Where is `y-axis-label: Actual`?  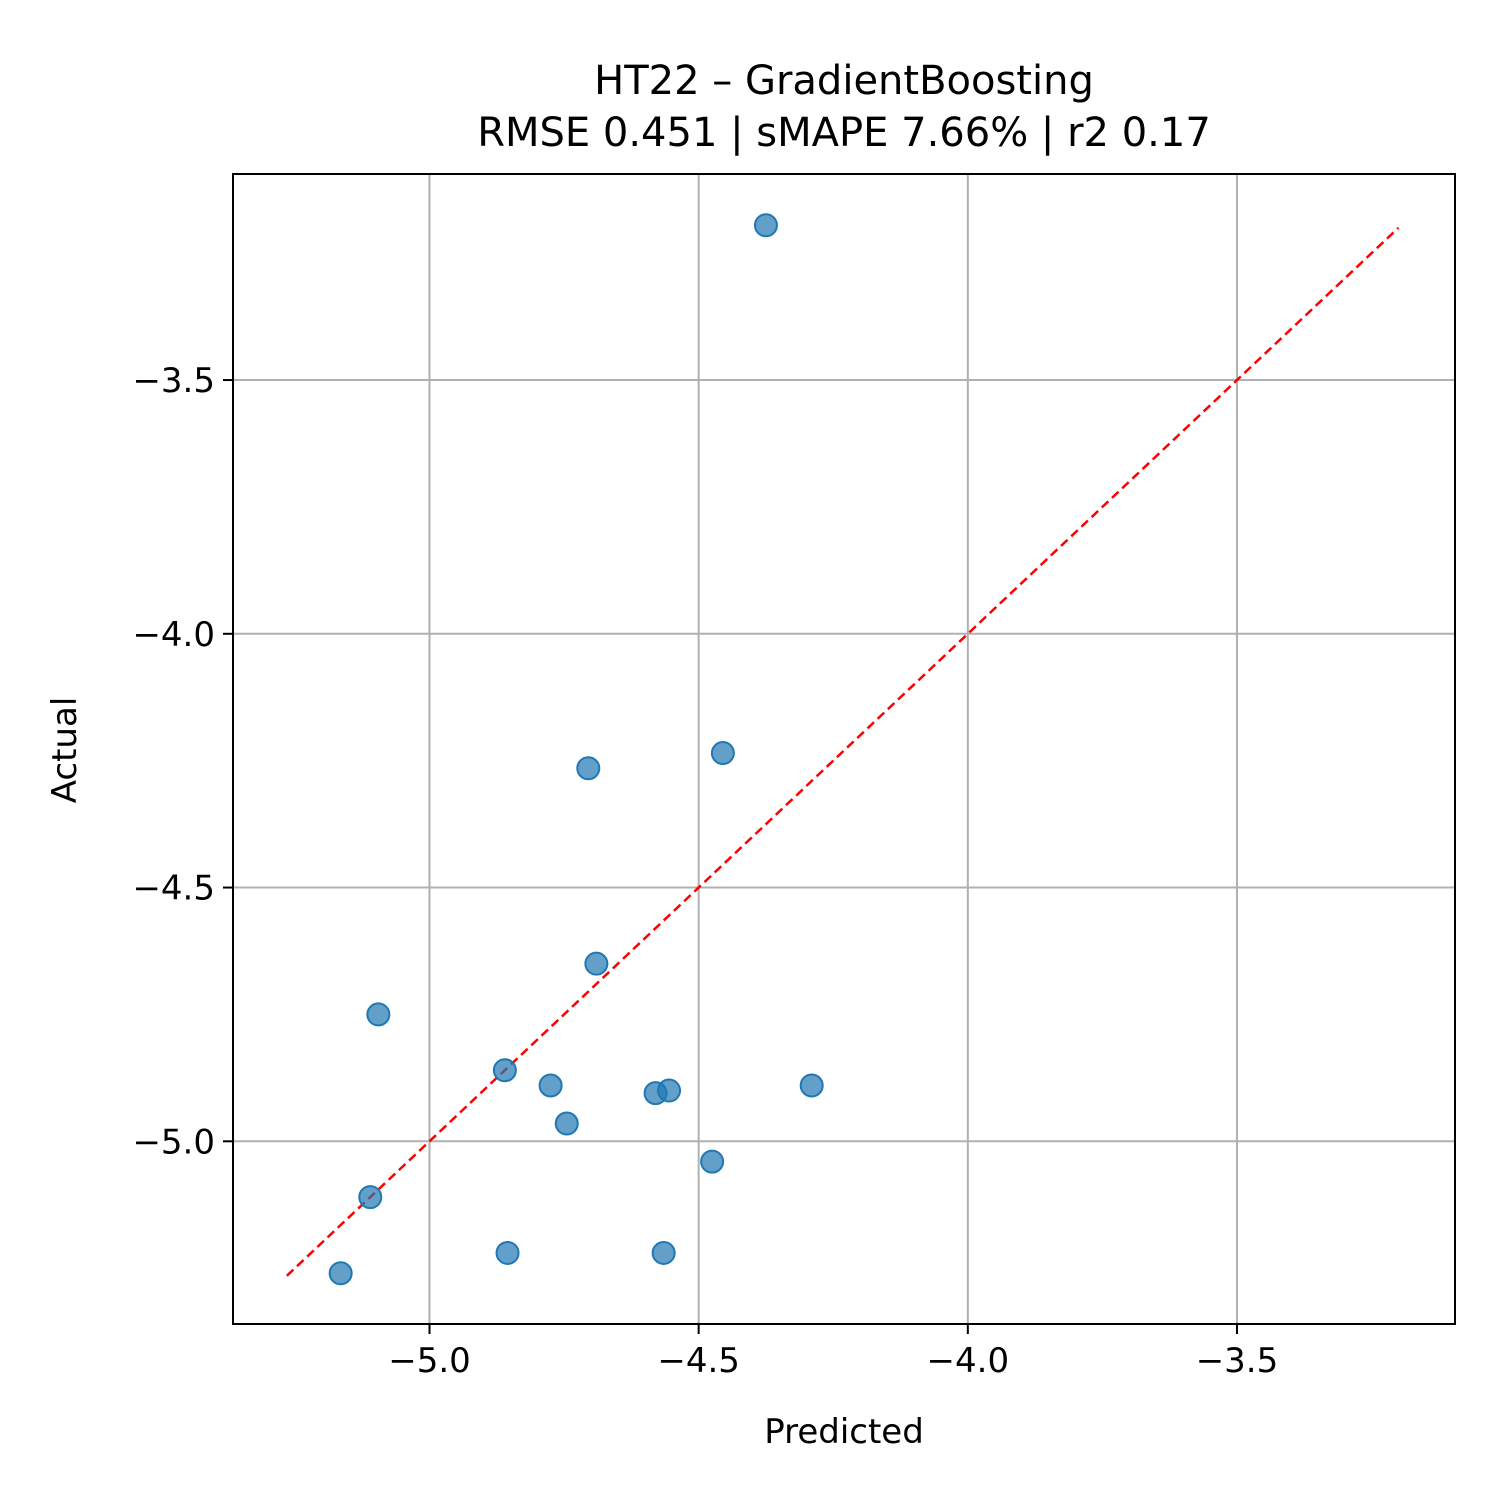
y-axis-label: Actual is located at coordinates (65, 750).